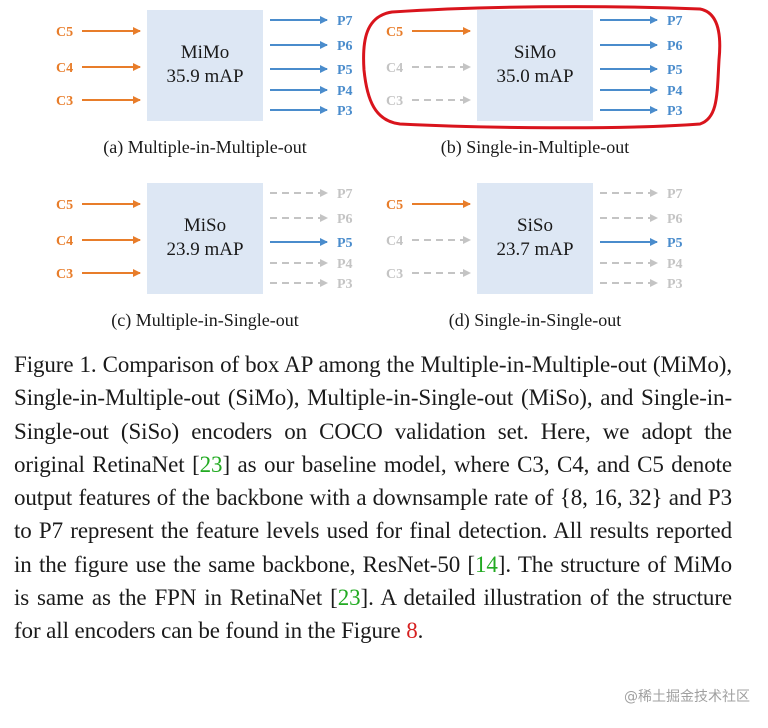 The image size is (768, 728). I want to click on encoder-name: SiMo, so click(535, 52).